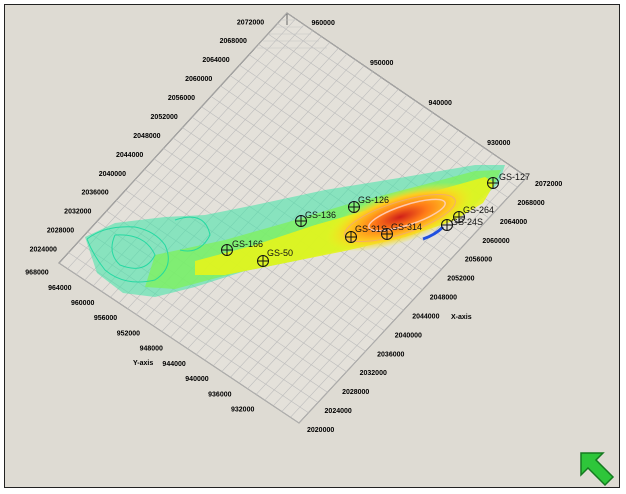  What do you see at coordinates (148, 249) in the screenshot?
I see `contour-lines-west` at bounding box center [148, 249].